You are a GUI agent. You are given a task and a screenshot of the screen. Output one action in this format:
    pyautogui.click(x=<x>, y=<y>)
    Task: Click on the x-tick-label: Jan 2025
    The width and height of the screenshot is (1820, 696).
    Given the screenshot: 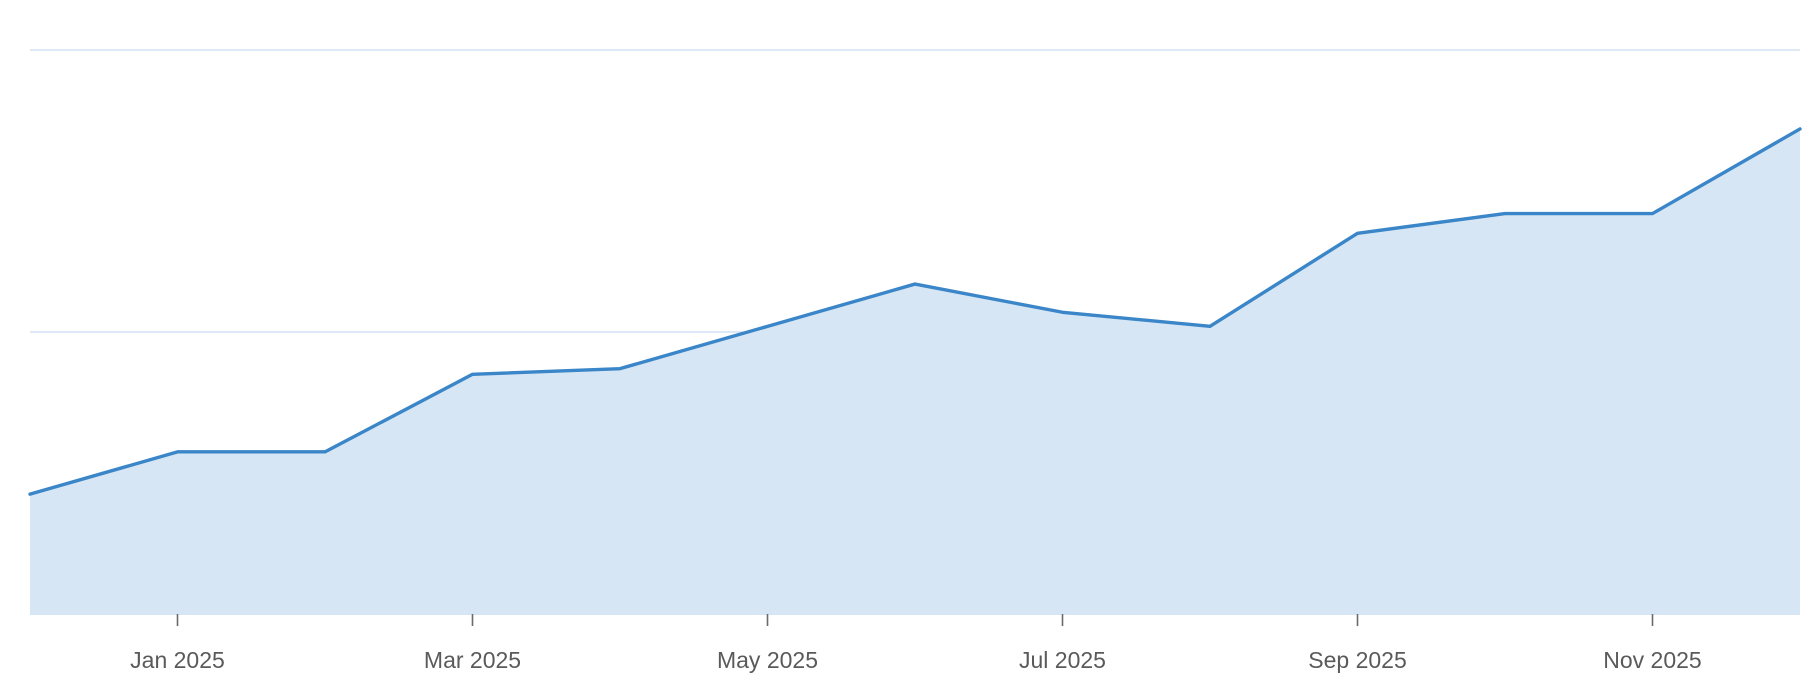 What is the action you would take?
    pyautogui.click(x=177, y=660)
    